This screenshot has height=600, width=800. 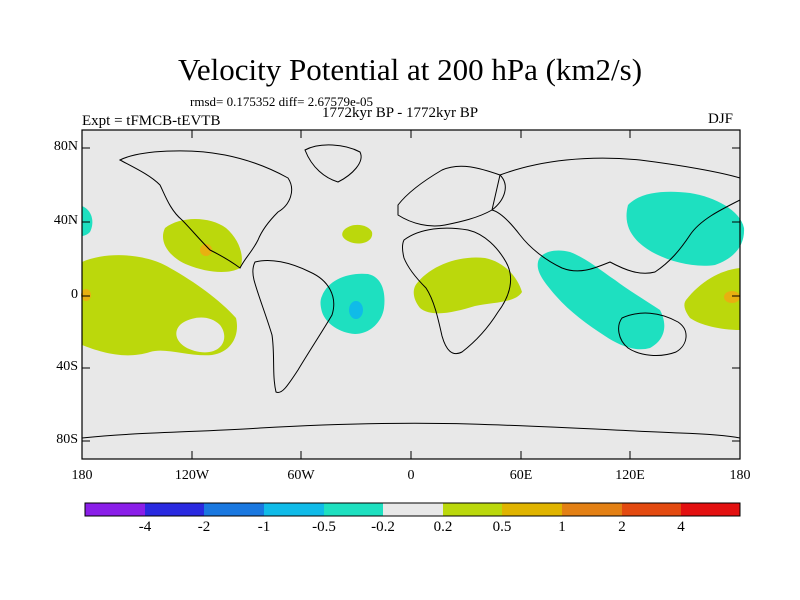 I want to click on coast-greenland, so click(x=333, y=163).